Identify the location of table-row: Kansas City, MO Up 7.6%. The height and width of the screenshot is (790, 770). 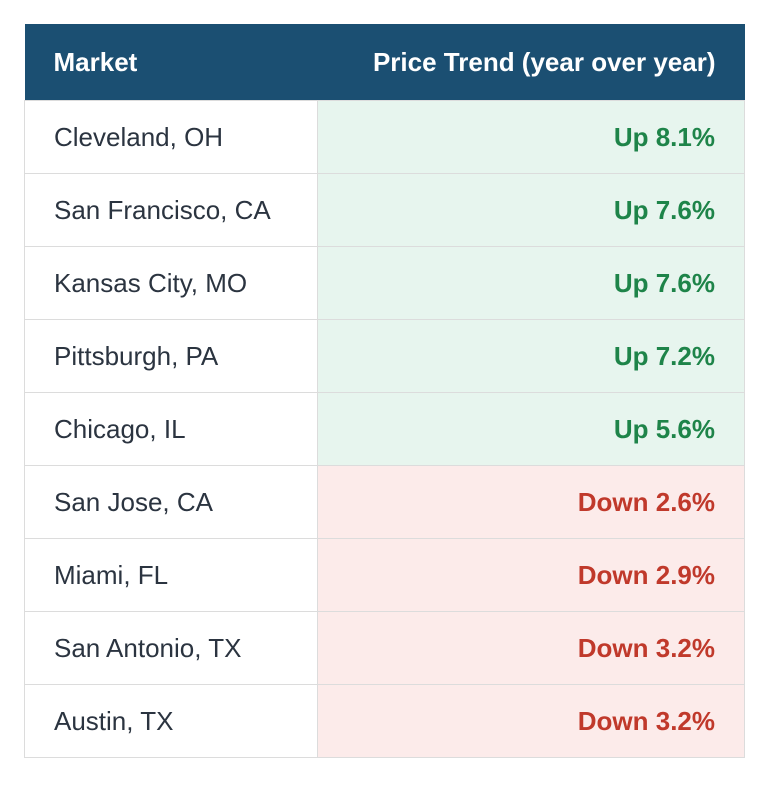
(384, 283).